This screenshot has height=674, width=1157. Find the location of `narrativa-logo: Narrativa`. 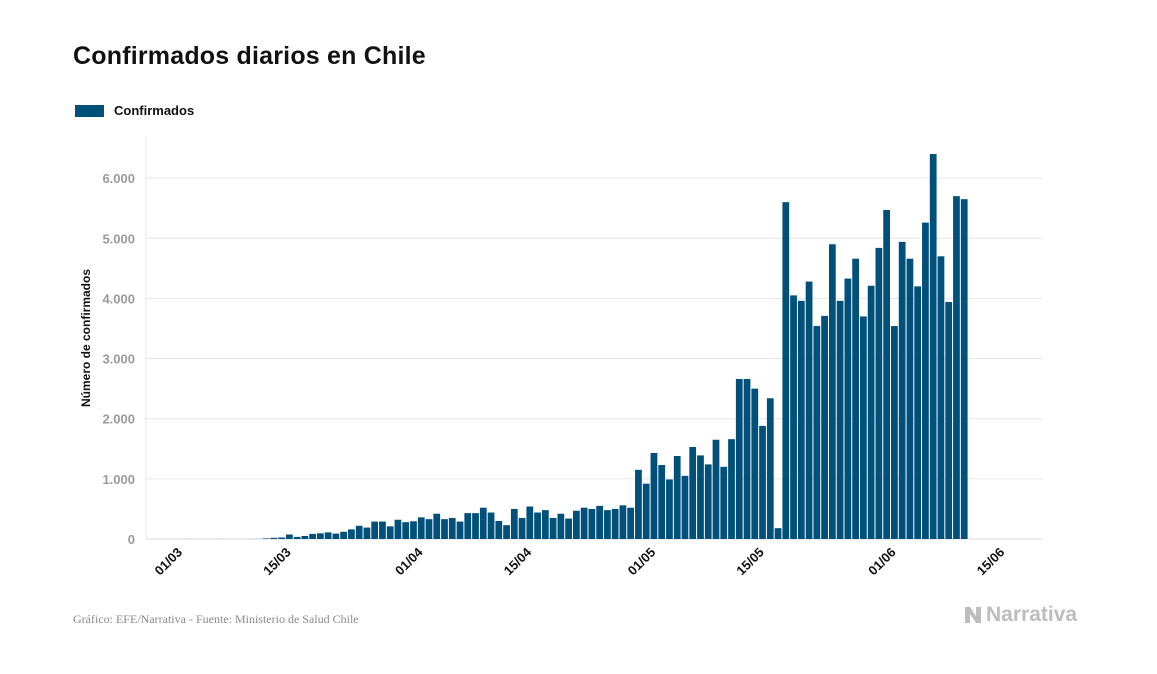

narrativa-logo: Narrativa is located at coordinates (1020, 615).